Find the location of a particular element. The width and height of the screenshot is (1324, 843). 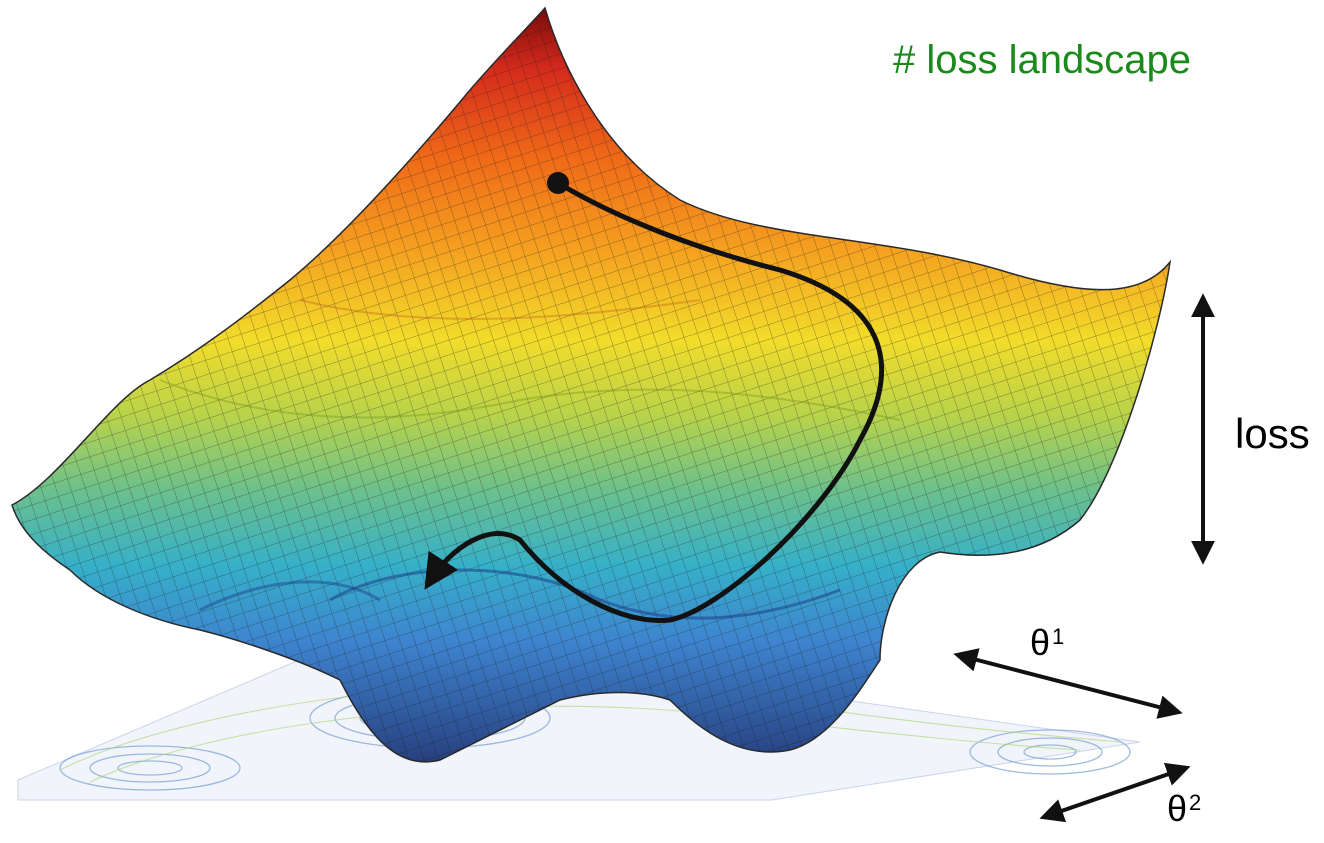

theta1-label: θ1 is located at coordinates (1047, 643).